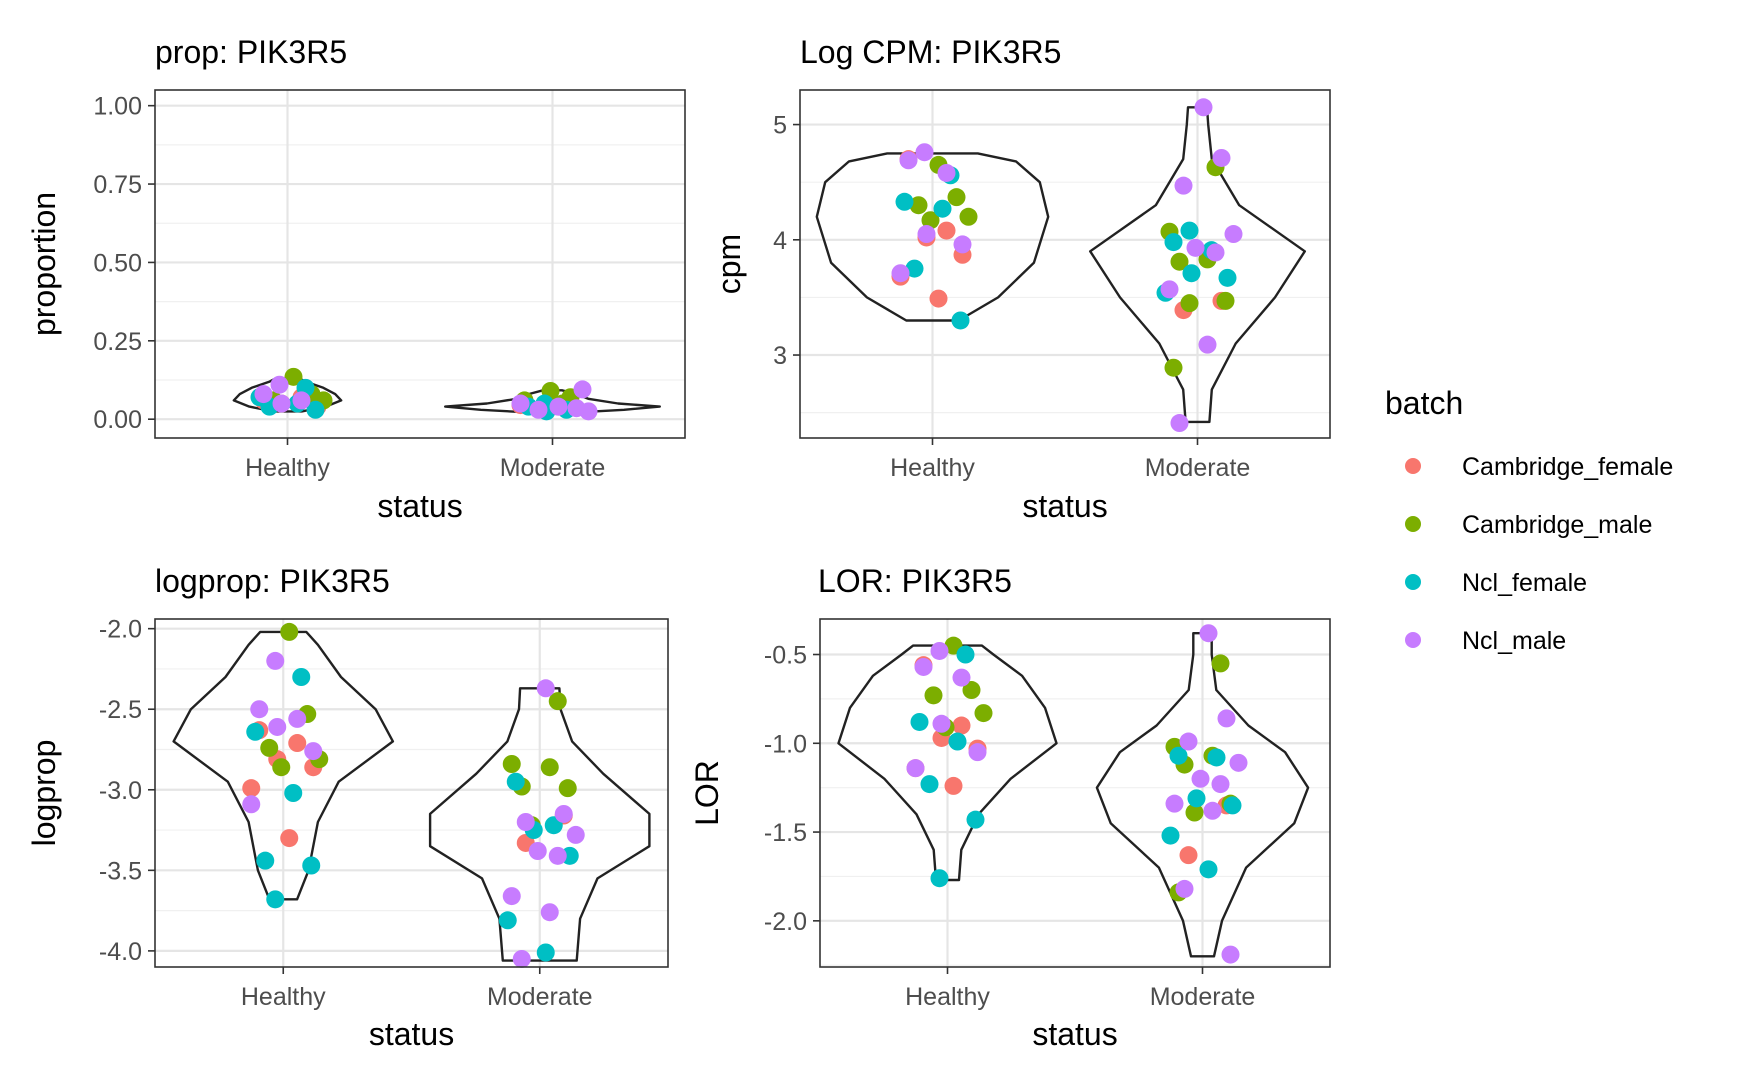  What do you see at coordinates (539, 824) in the screenshot?
I see `violin-moderate` at bounding box center [539, 824].